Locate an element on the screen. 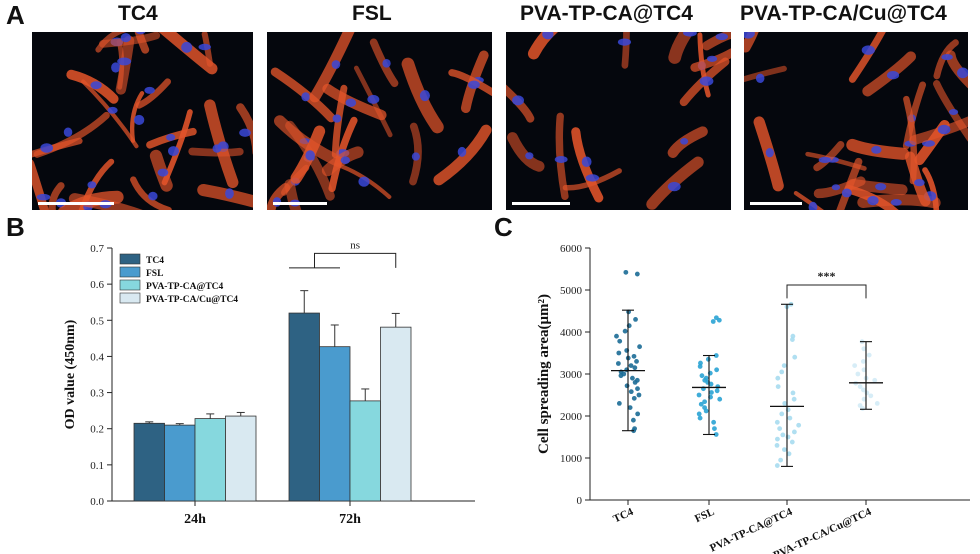 This screenshot has height=554, width=980. significance-label: *** is located at coordinates (827, 276).